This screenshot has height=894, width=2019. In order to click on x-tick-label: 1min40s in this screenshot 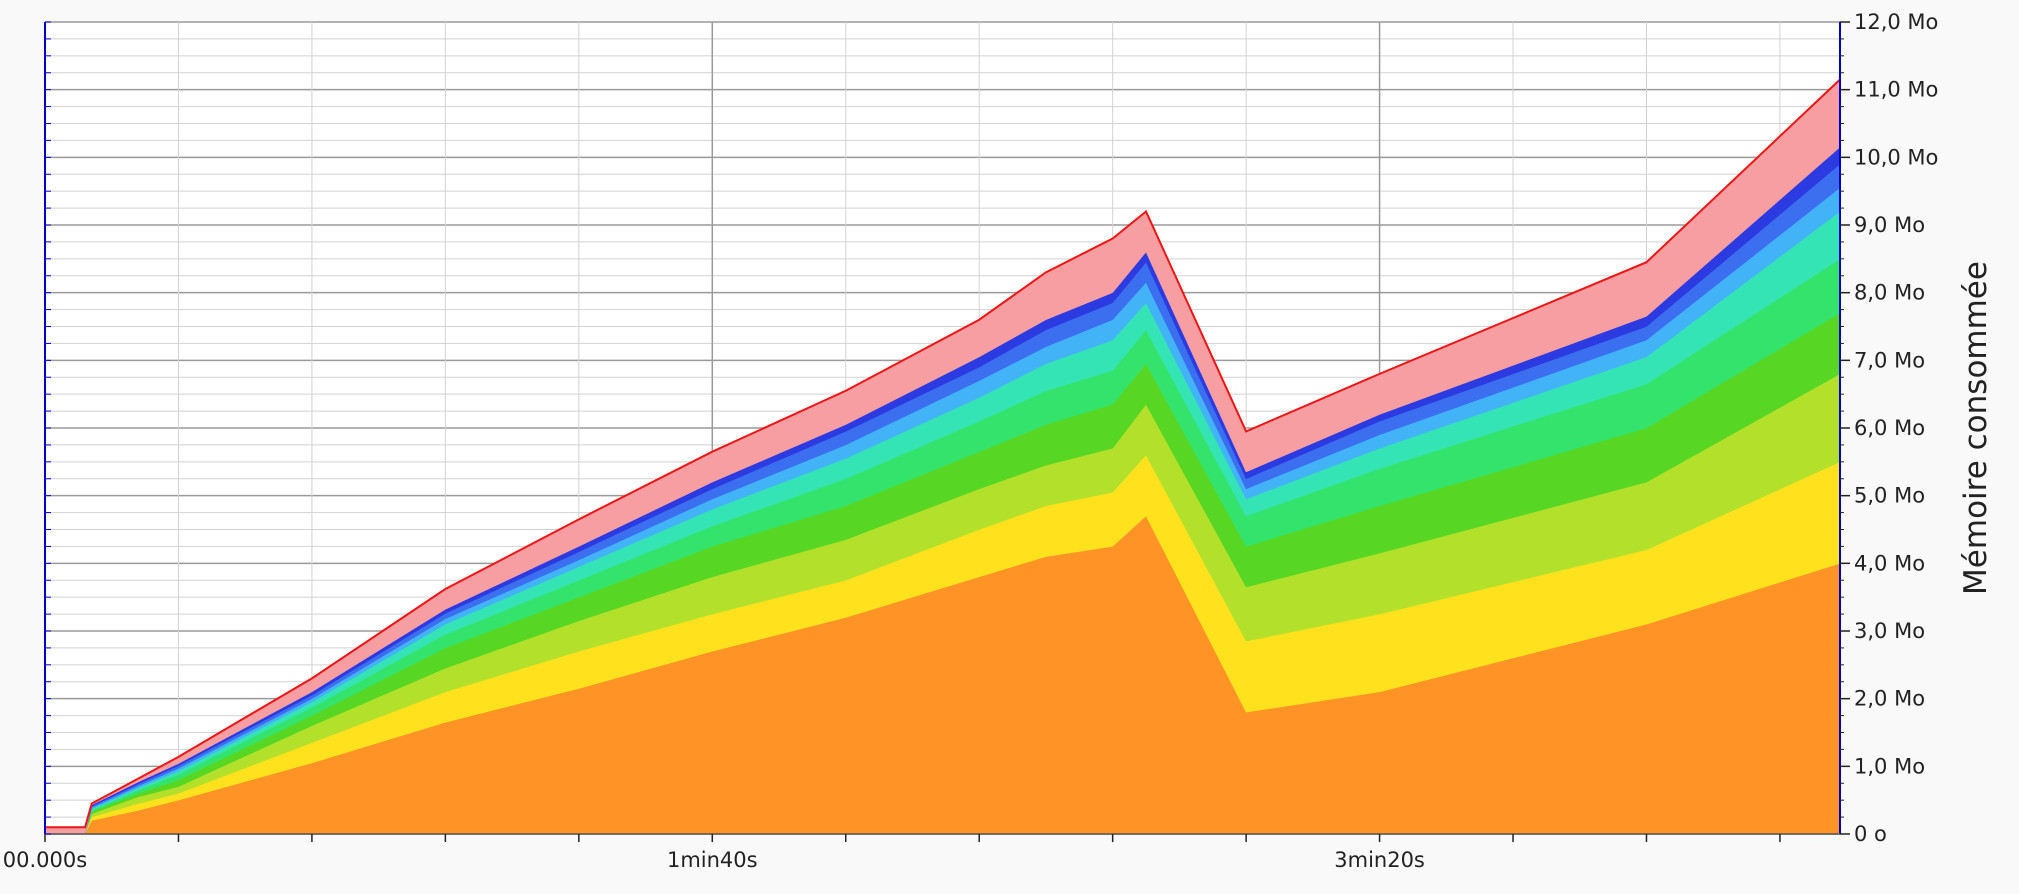, I will do `click(712, 860)`.